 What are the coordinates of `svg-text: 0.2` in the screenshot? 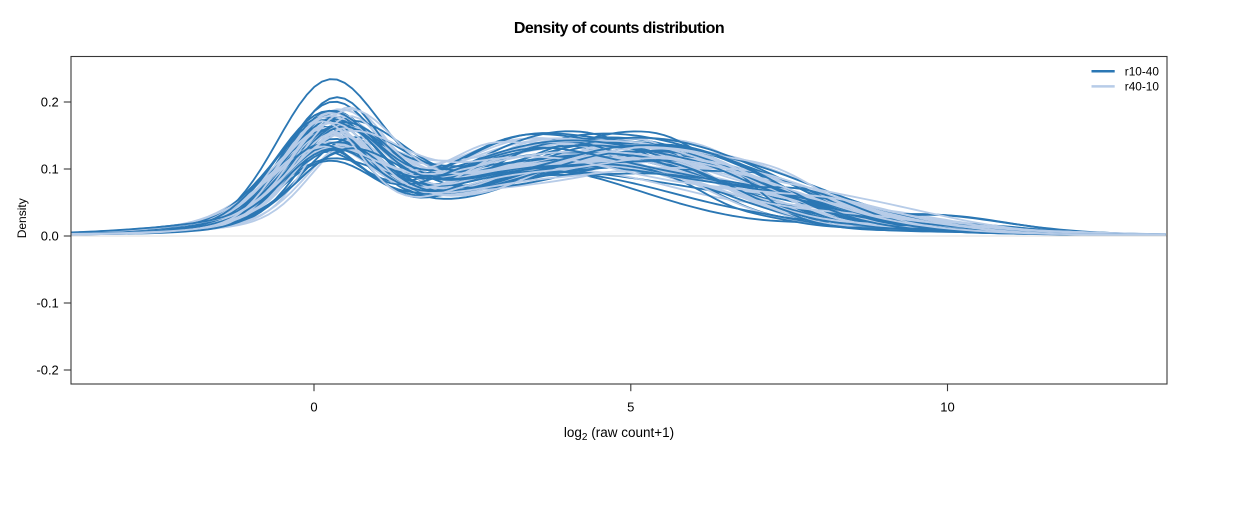 It's located at (50, 102).